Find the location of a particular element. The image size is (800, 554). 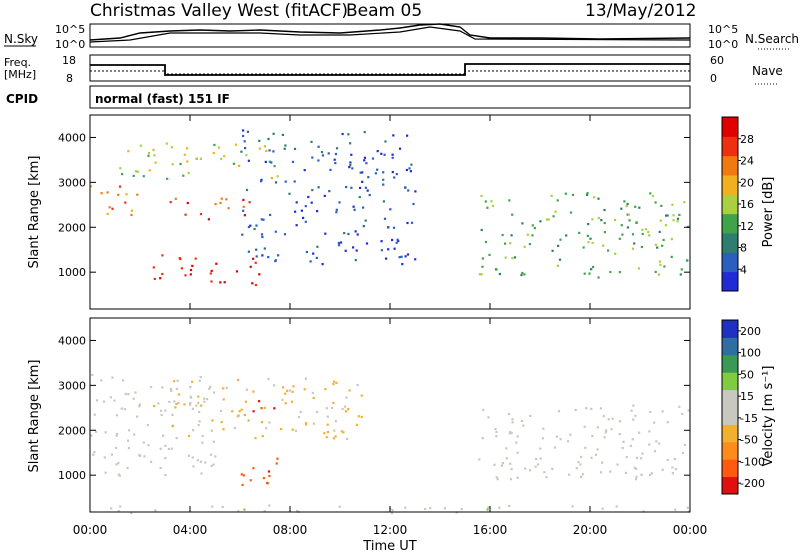

y-tick-label: 2000 is located at coordinates (72, 430).